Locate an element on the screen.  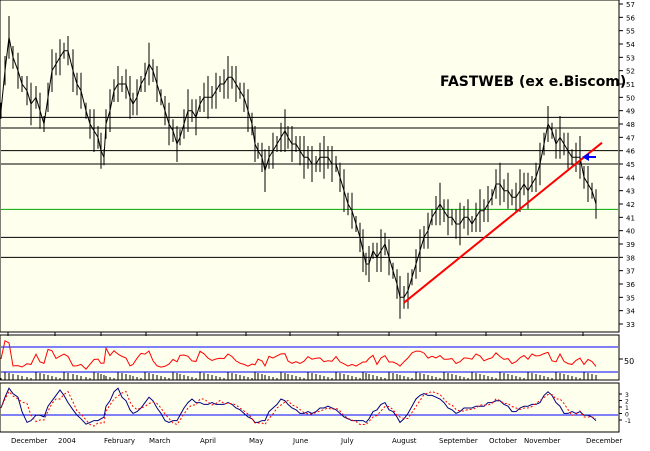
oscillator-panel is located at coordinates (310, 407).